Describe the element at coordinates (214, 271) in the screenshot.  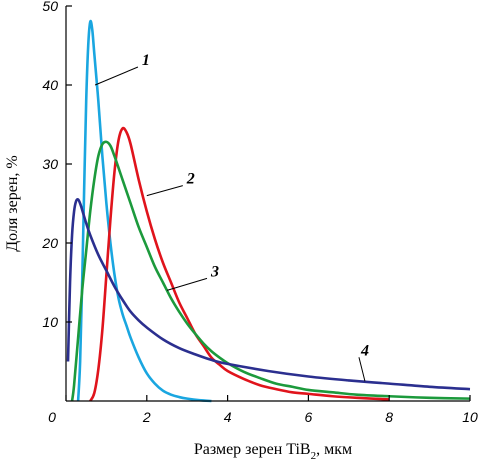
I see `series-3-label: 3` at that location.